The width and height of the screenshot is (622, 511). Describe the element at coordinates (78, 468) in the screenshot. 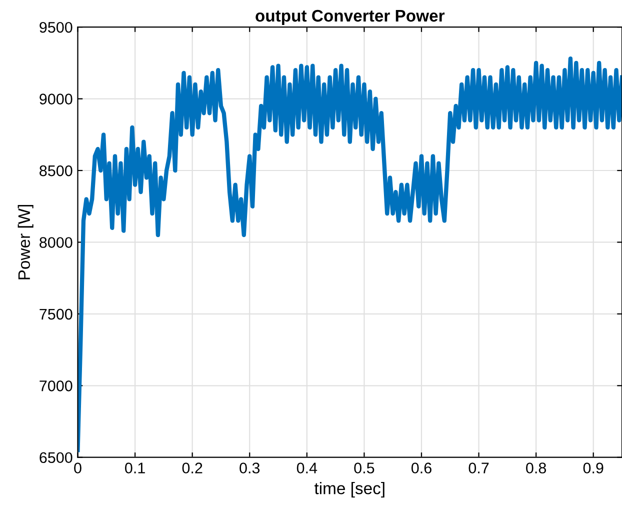

I see `x-tick-label: 0` at that location.